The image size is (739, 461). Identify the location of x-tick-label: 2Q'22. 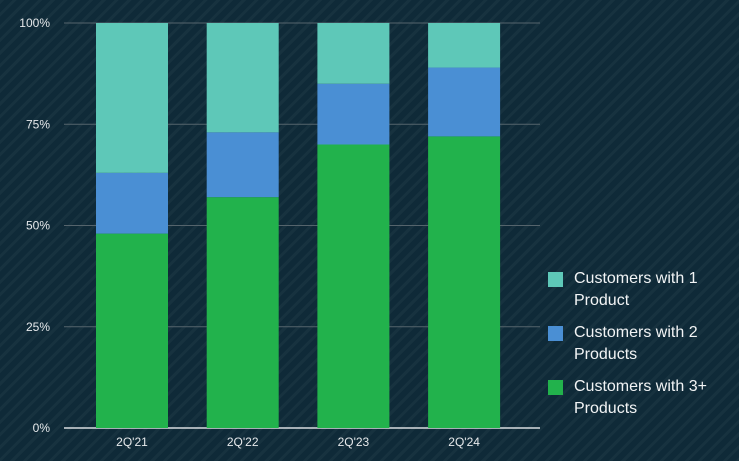
(243, 442).